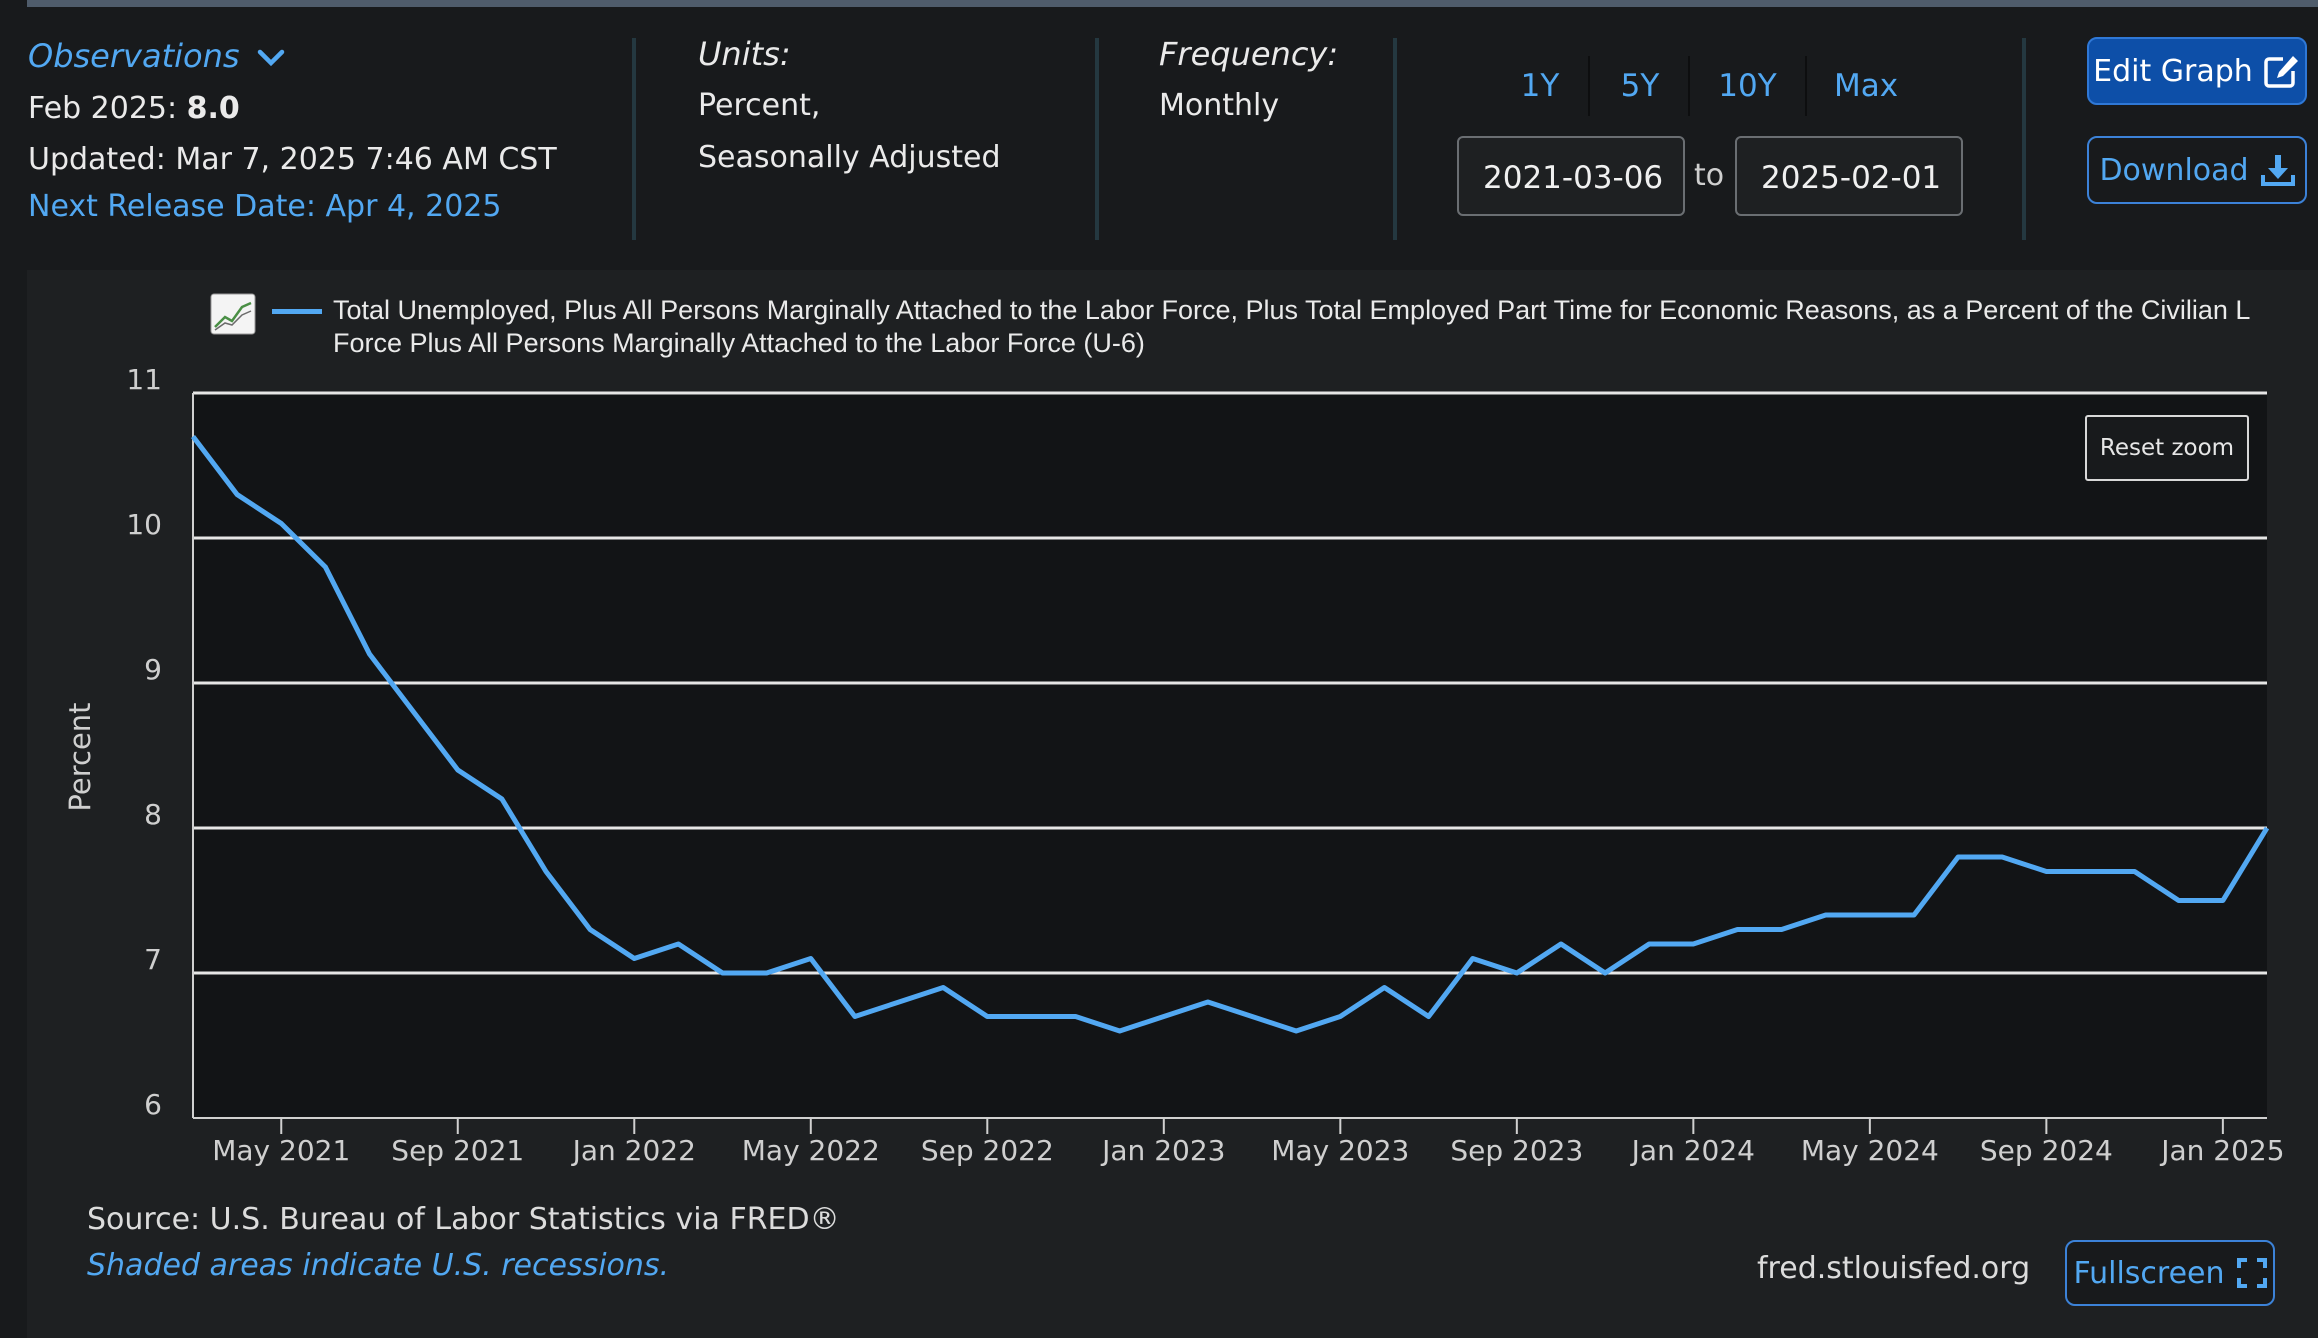  I want to click on top-border, so click(1172, 3).